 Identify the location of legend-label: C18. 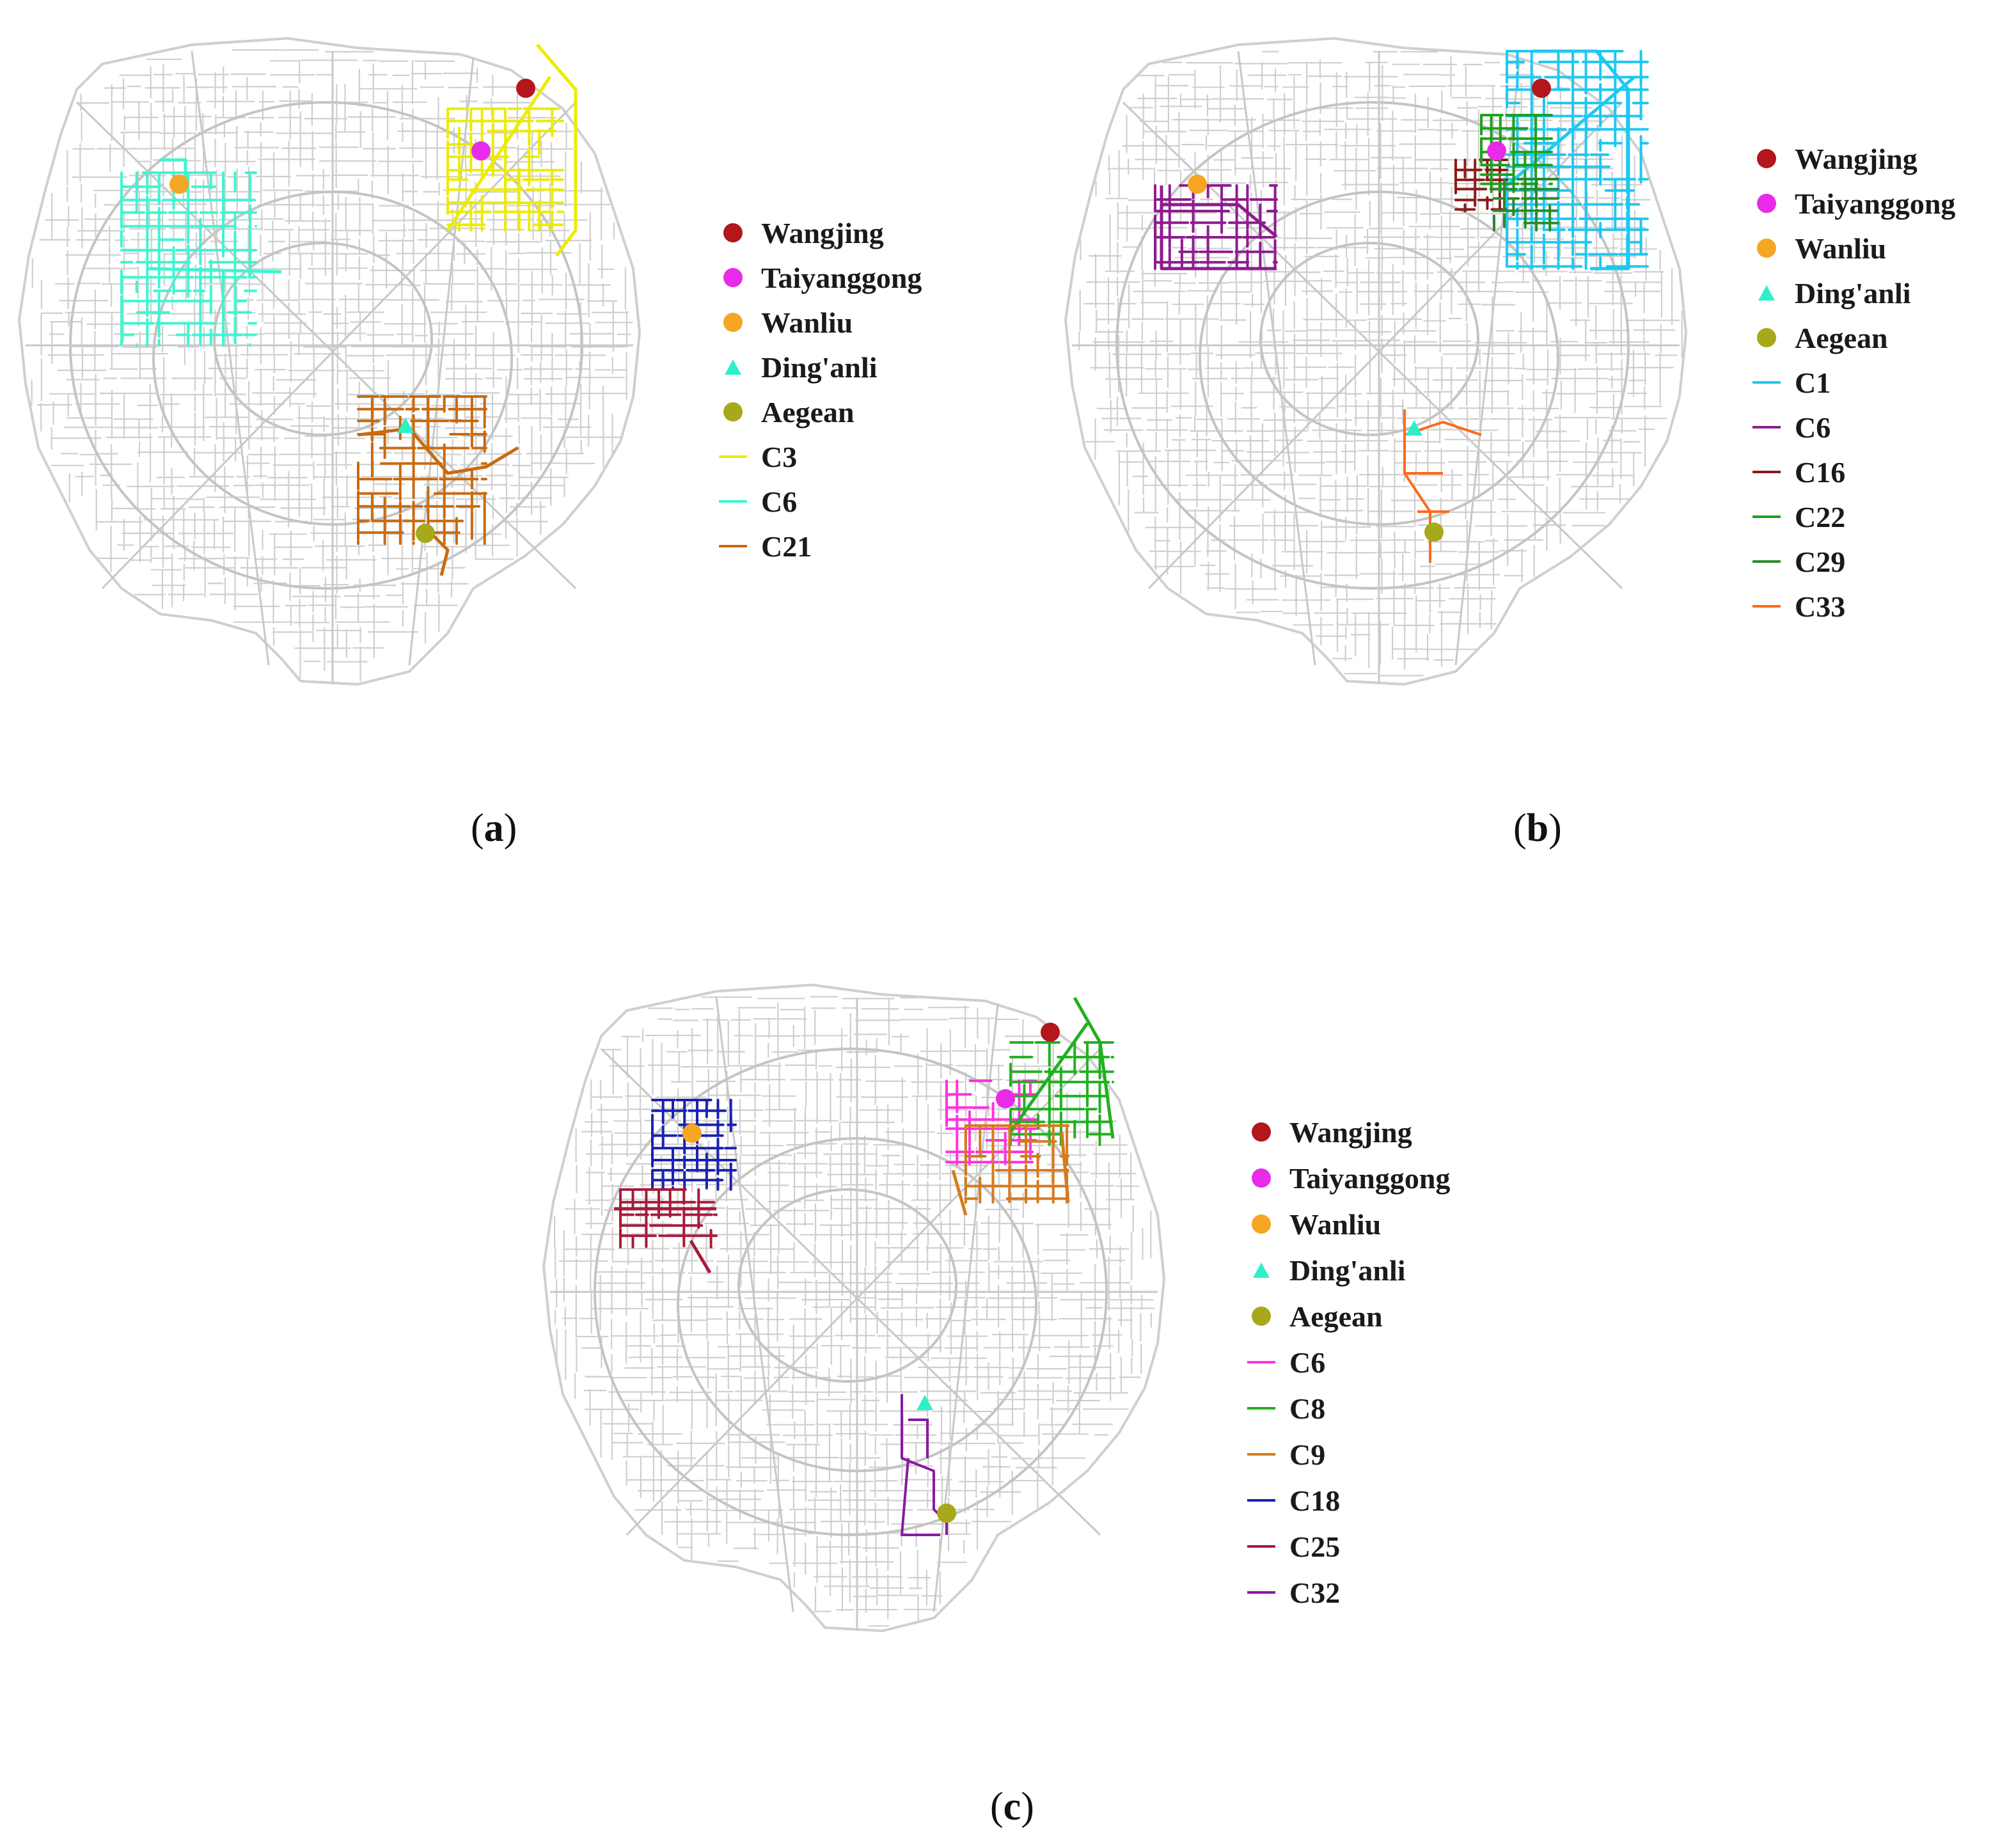
(1315, 1501).